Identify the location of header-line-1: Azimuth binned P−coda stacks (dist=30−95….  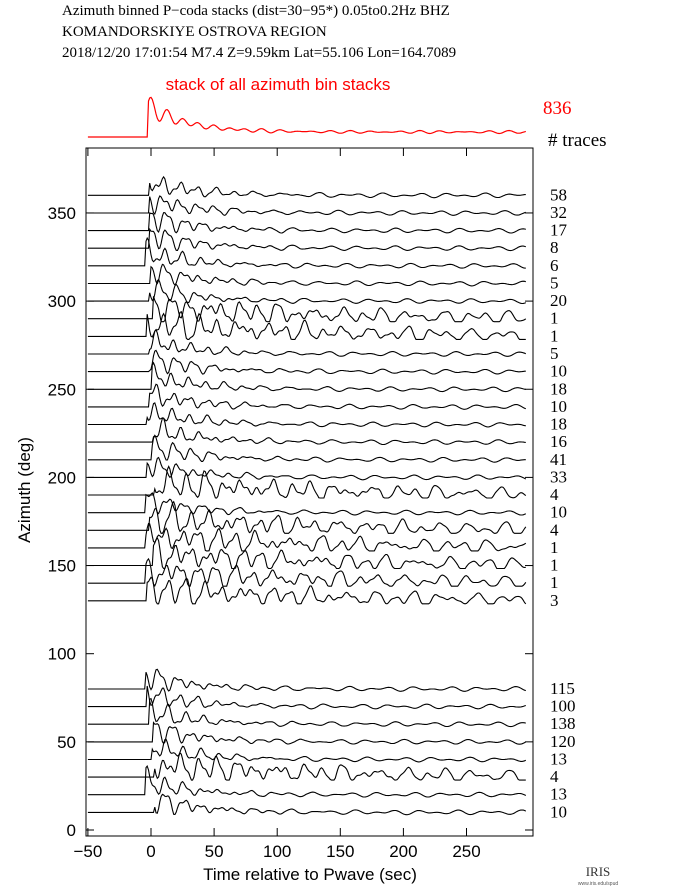
(256, 11).